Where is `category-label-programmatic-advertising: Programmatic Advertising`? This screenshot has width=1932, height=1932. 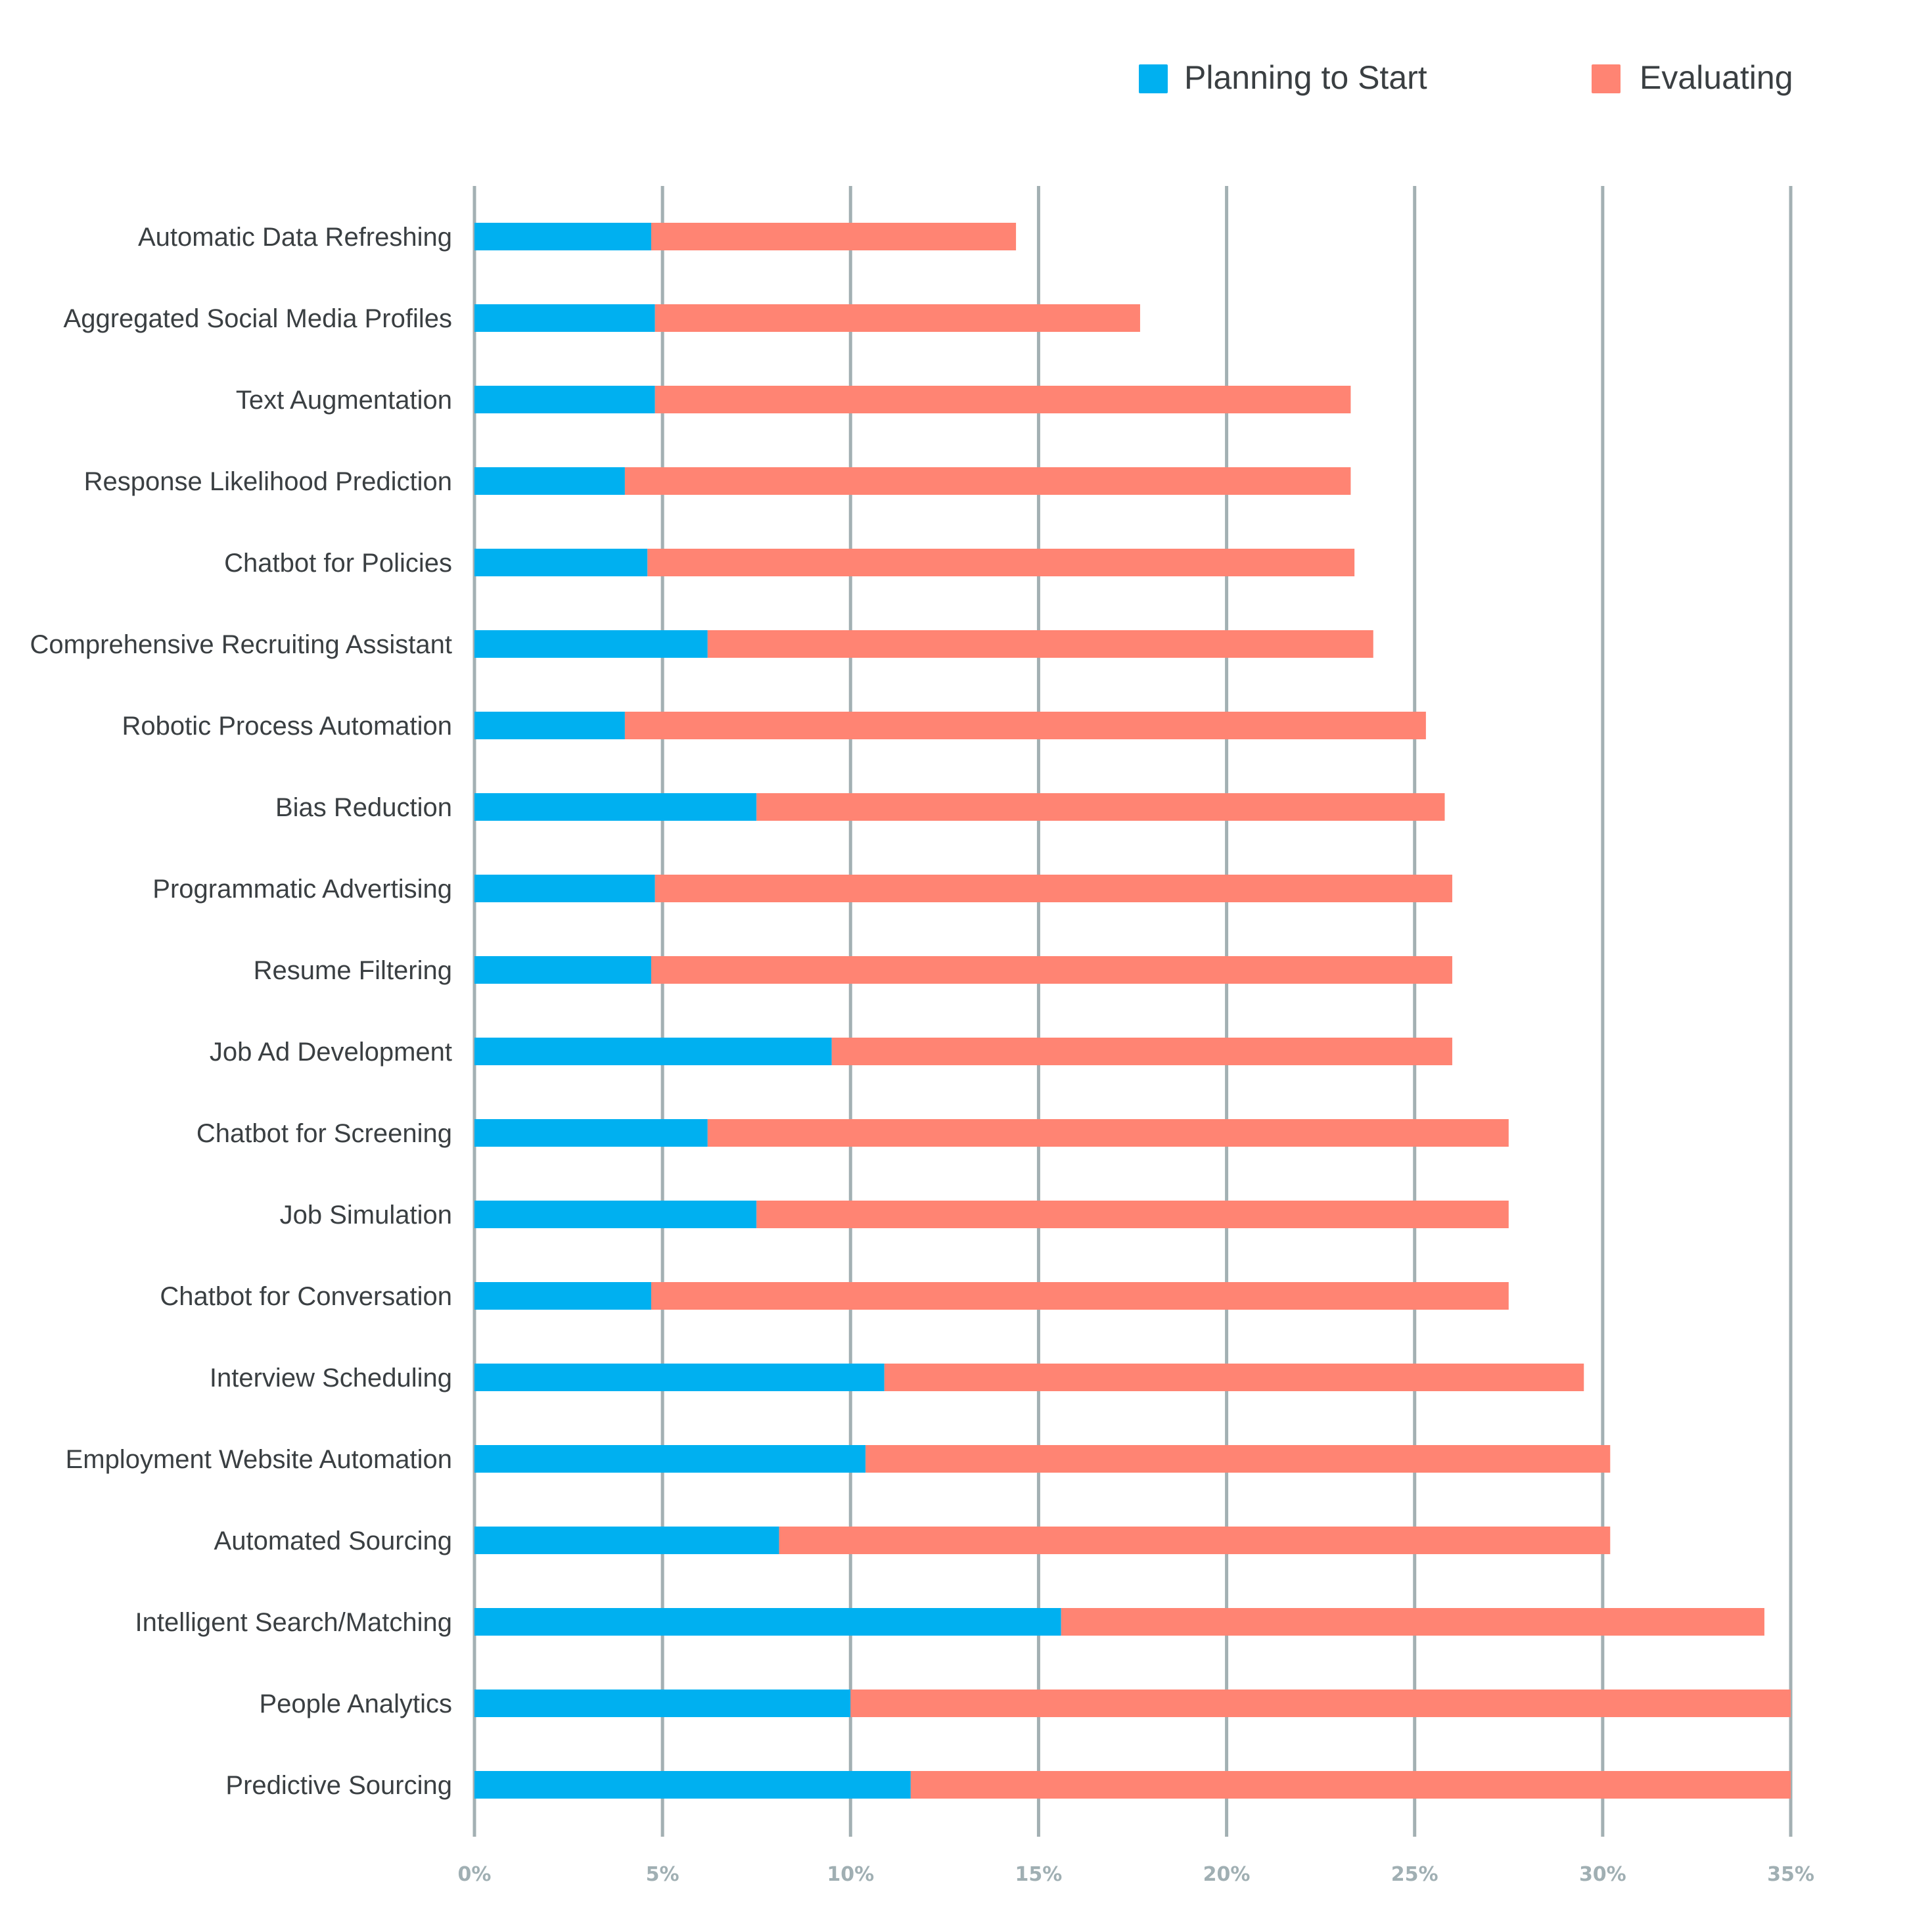
category-label-programmatic-advertising: Programmatic Advertising is located at coordinates (302, 890).